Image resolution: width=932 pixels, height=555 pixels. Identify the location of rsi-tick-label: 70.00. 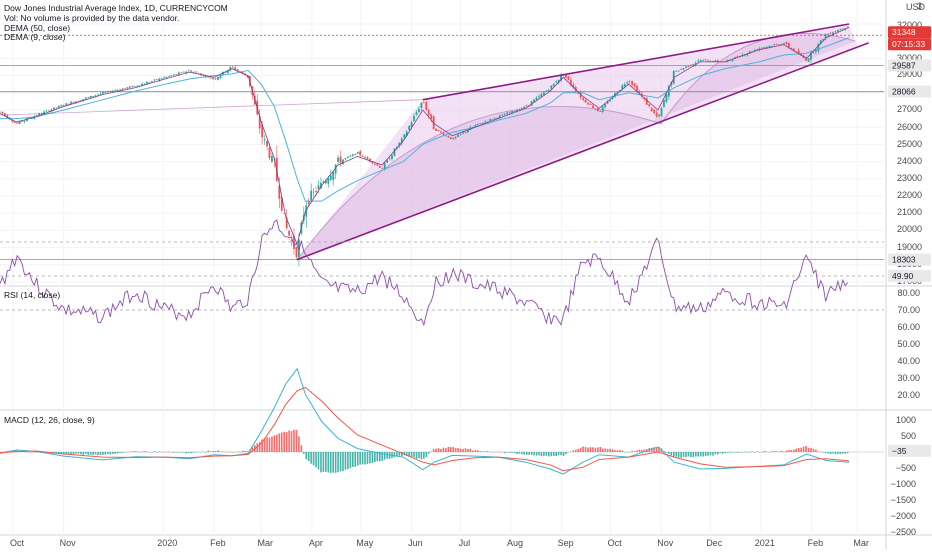
(908, 310).